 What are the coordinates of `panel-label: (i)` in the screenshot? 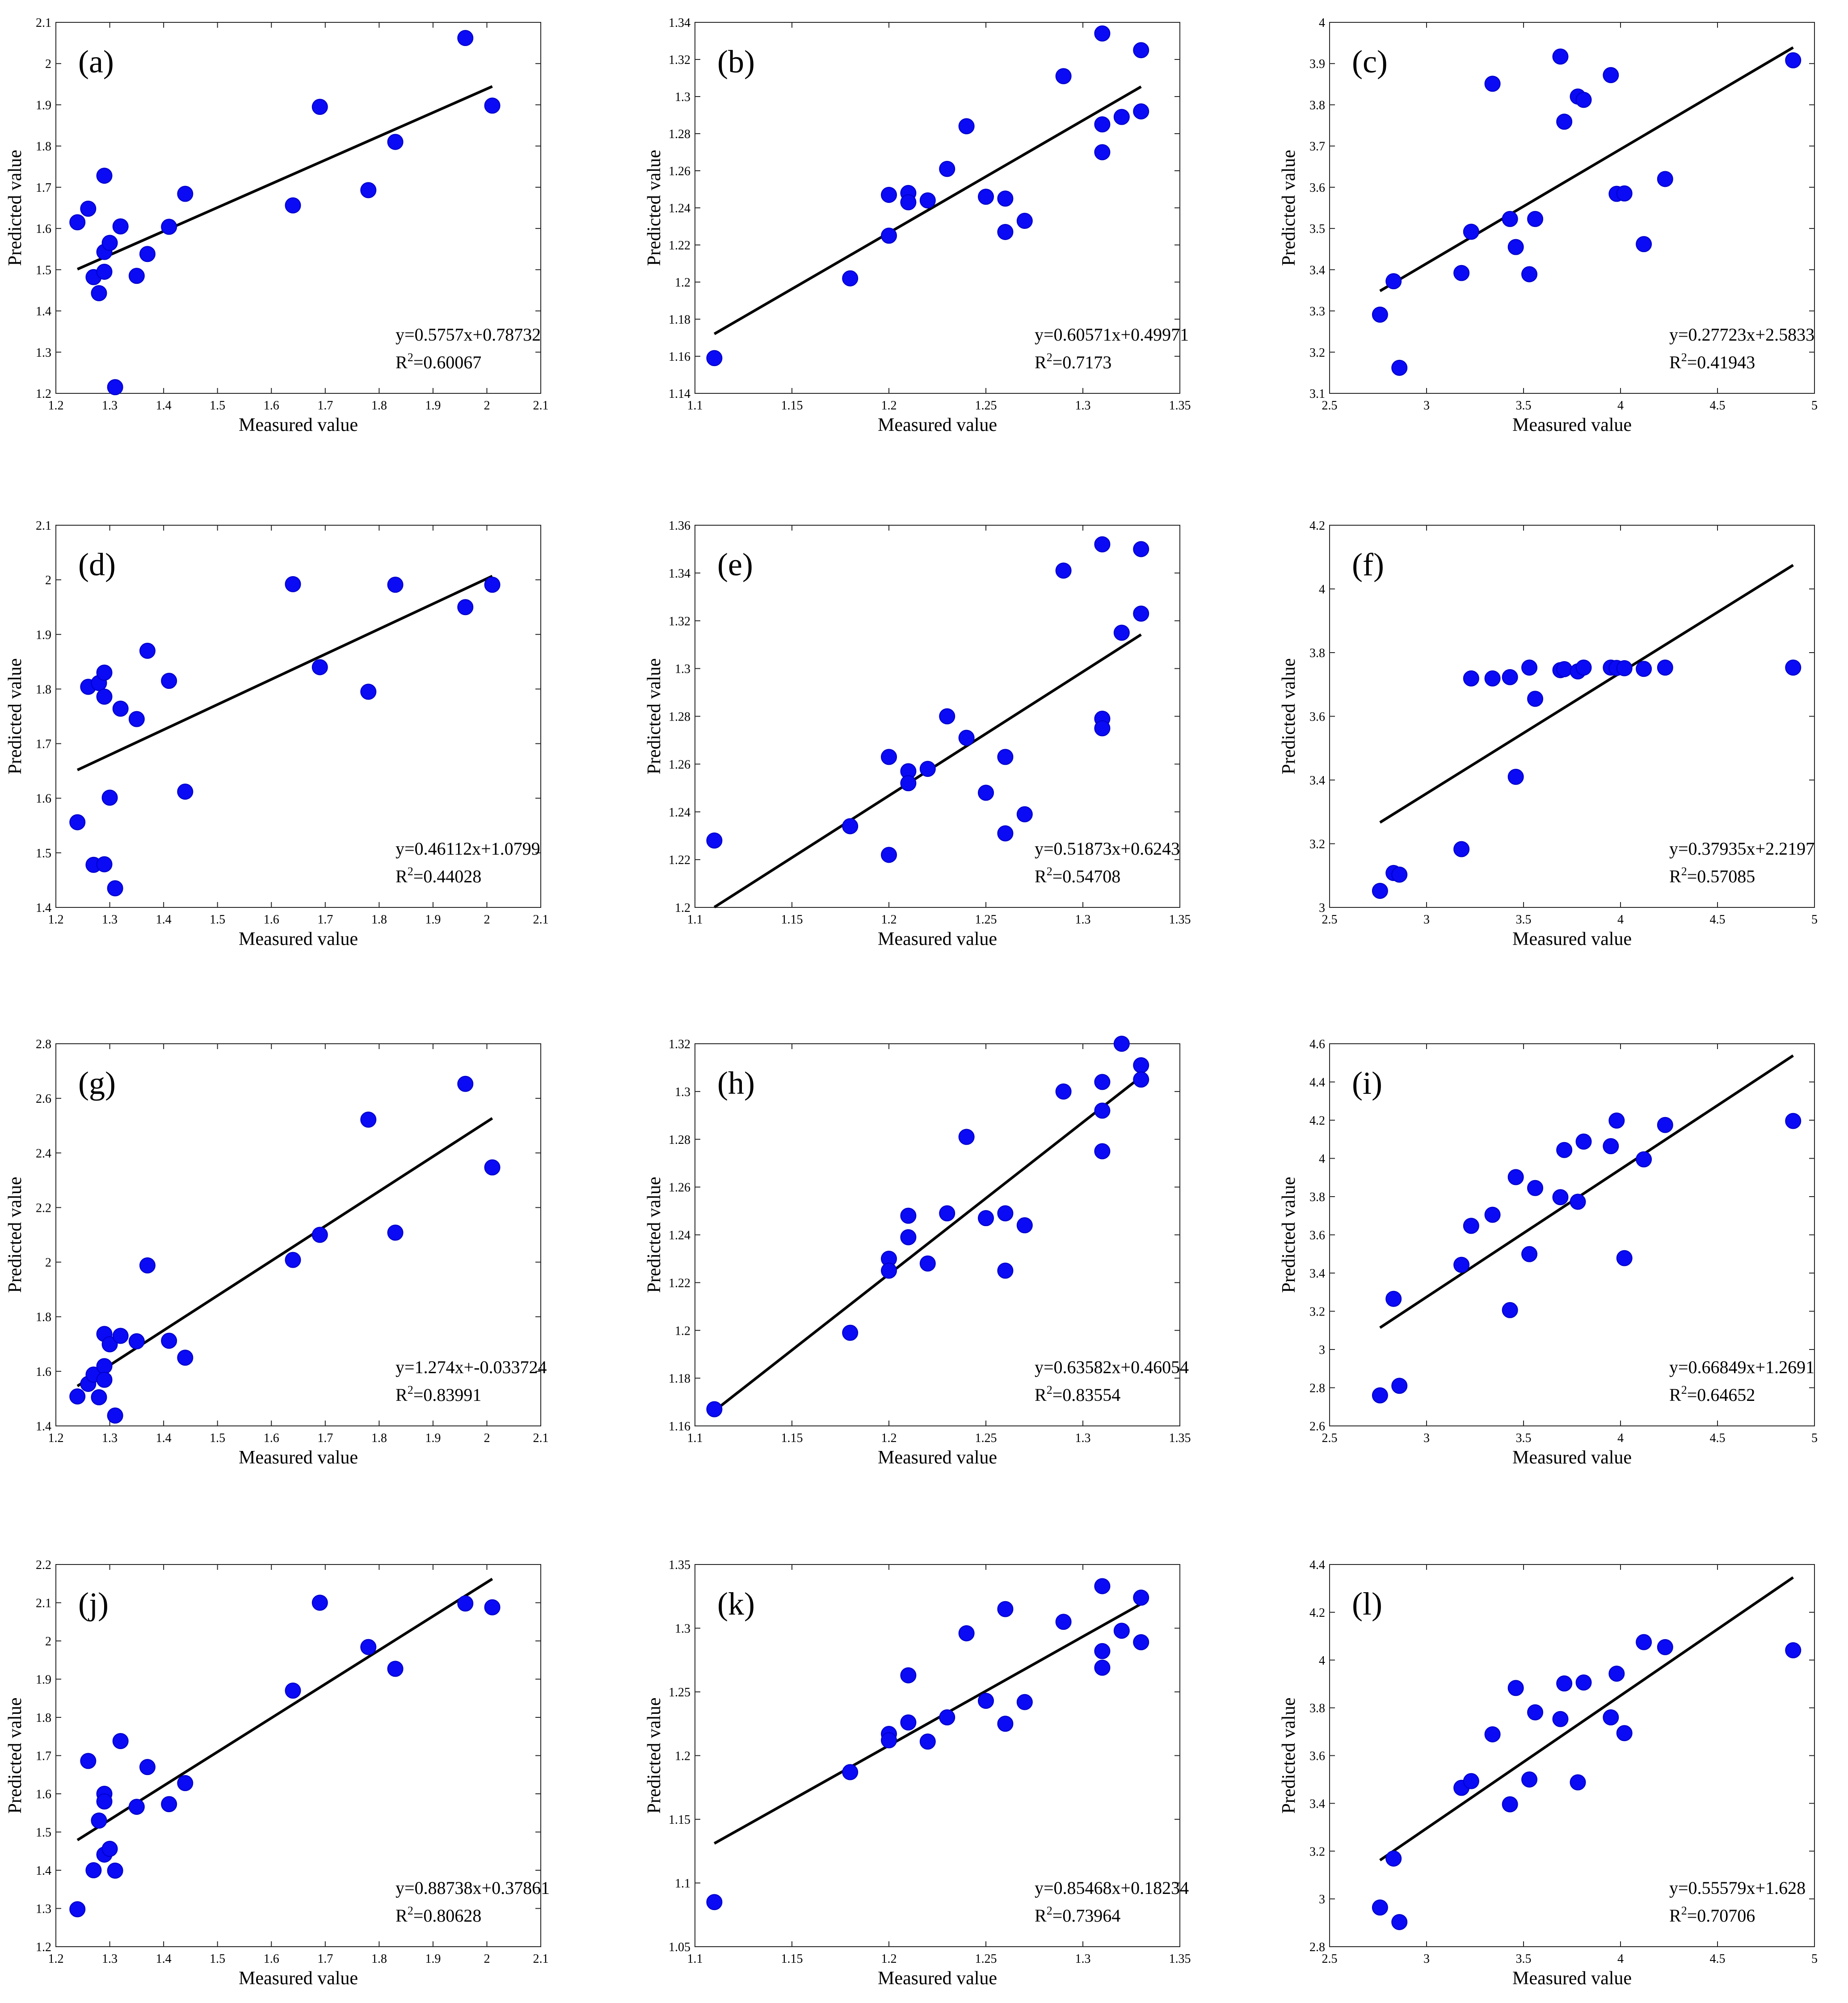 It's located at (1367, 1083).